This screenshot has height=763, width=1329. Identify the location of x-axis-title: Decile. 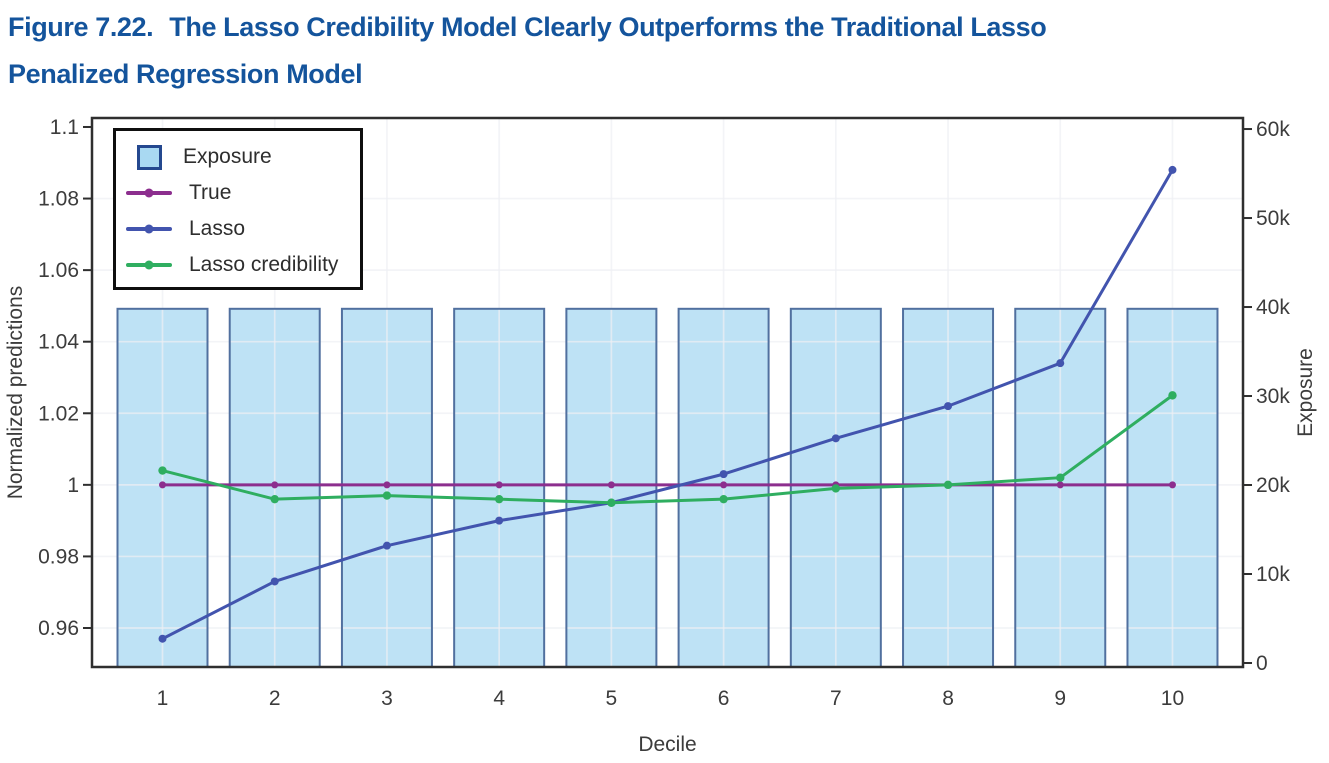
(667, 744).